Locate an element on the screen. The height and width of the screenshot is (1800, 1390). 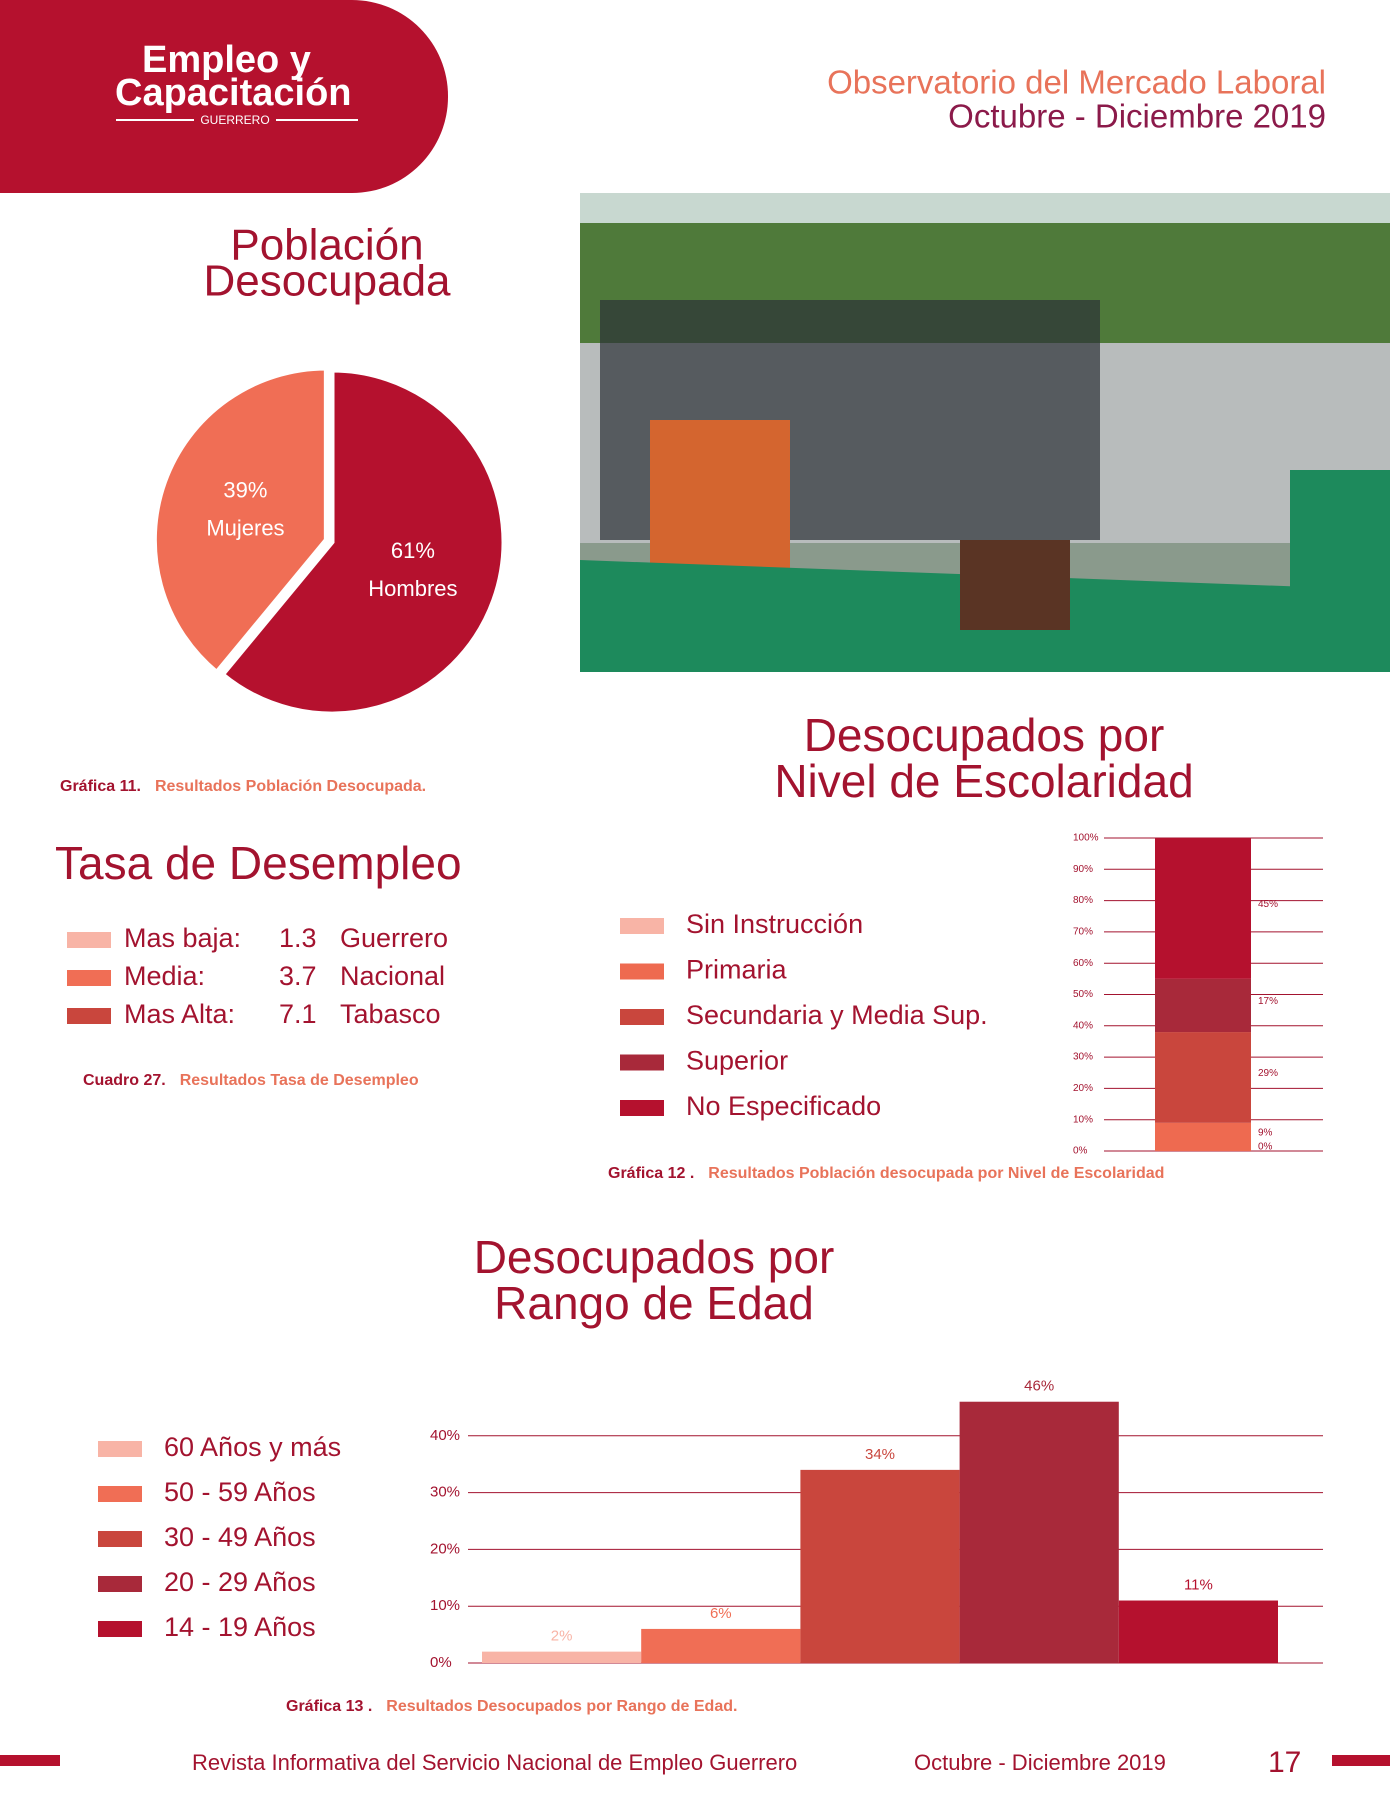
chart-title: Desocupada is located at coordinates (327, 281).